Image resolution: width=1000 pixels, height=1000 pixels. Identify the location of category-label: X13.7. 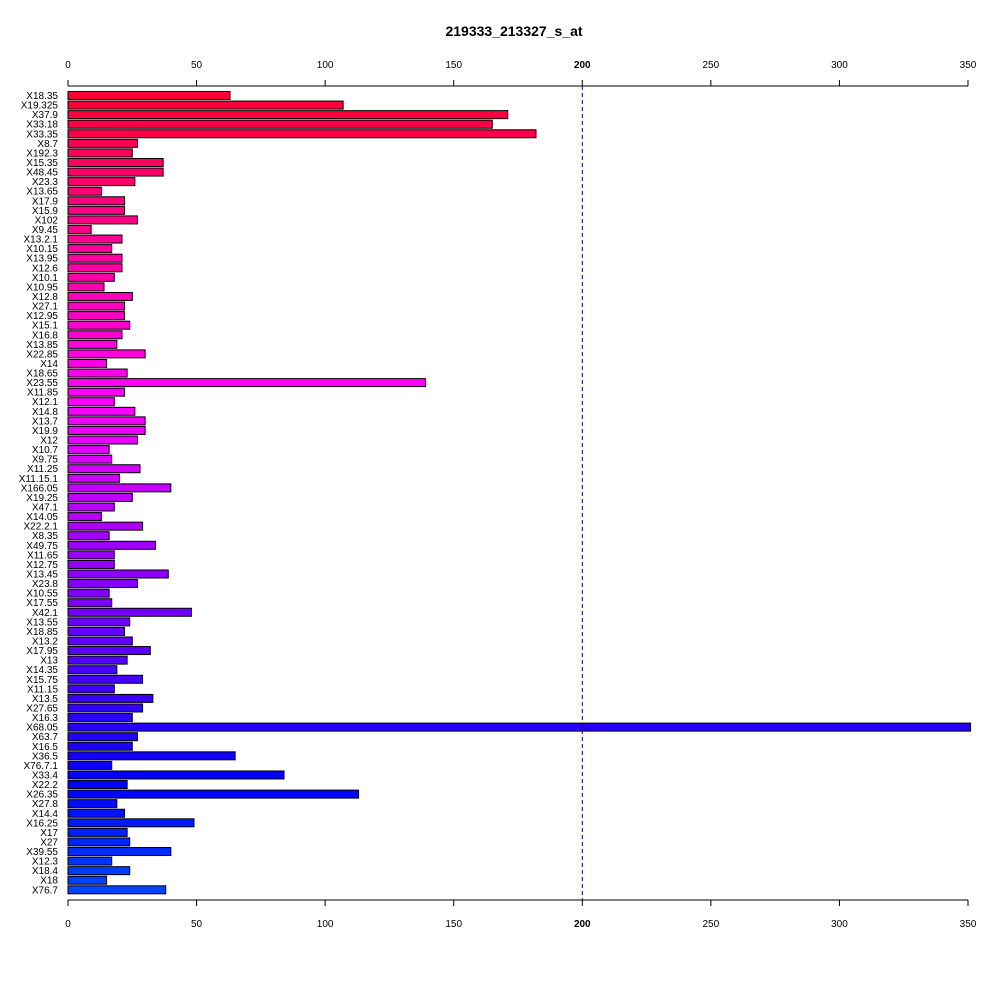
(45, 421).